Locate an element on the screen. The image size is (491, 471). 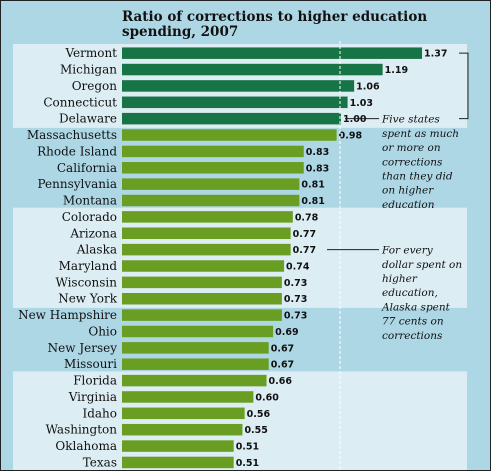
annotation-text: 77 cents on is located at coordinates (413, 322).